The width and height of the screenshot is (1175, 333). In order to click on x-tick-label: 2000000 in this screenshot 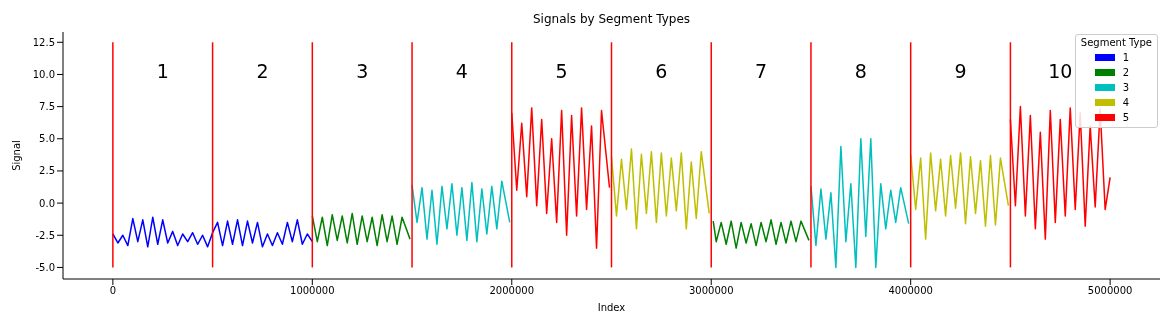, I will do `click(512, 291)`.